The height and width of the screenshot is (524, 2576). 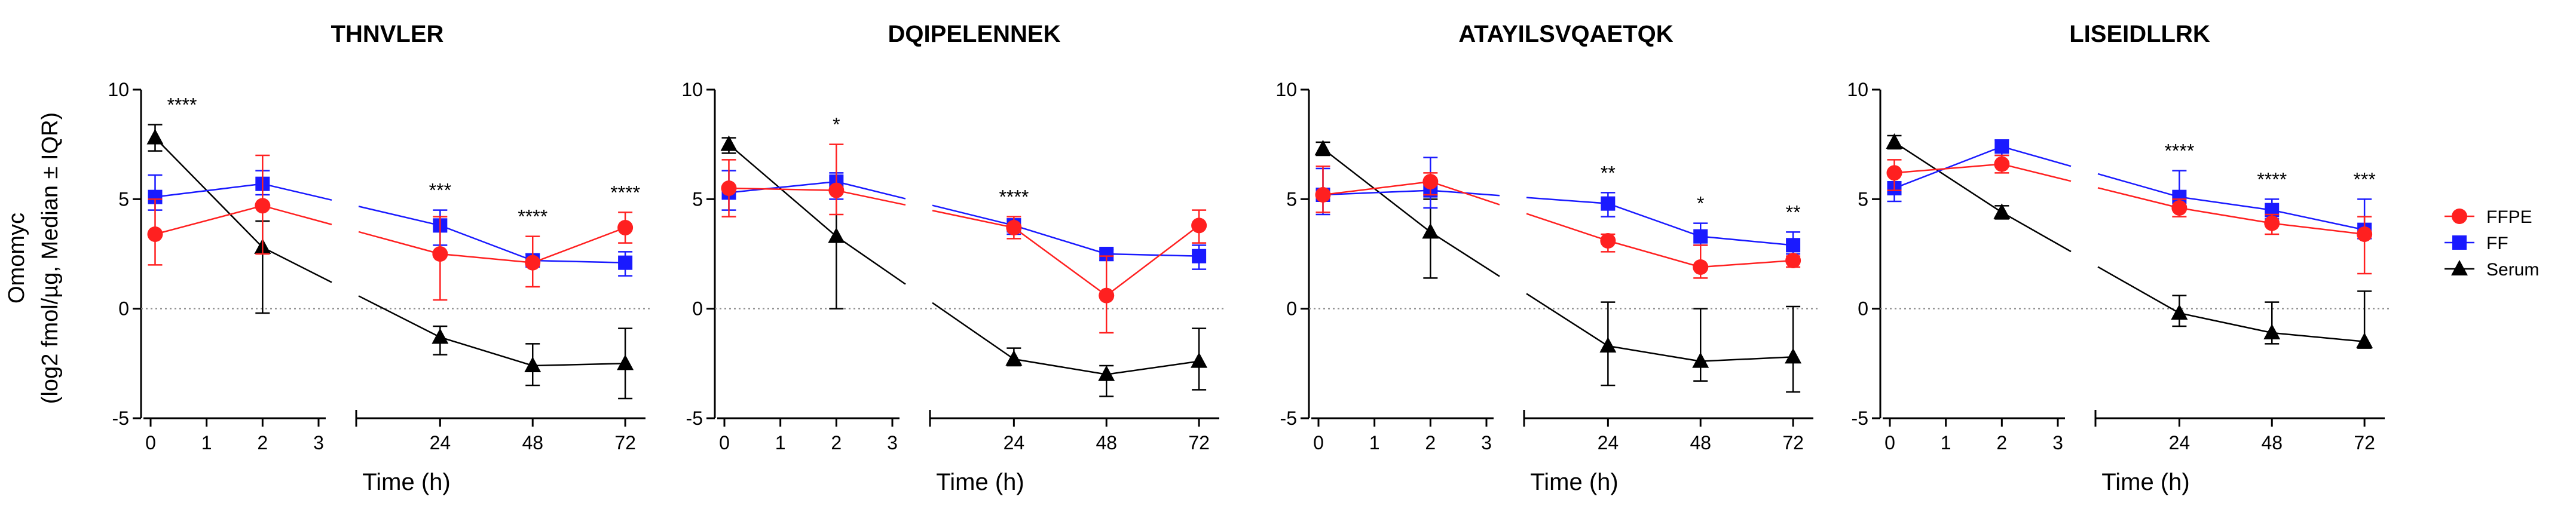 What do you see at coordinates (2488, 217) in the screenshot?
I see `legend-item-ffpe: FFPE` at bounding box center [2488, 217].